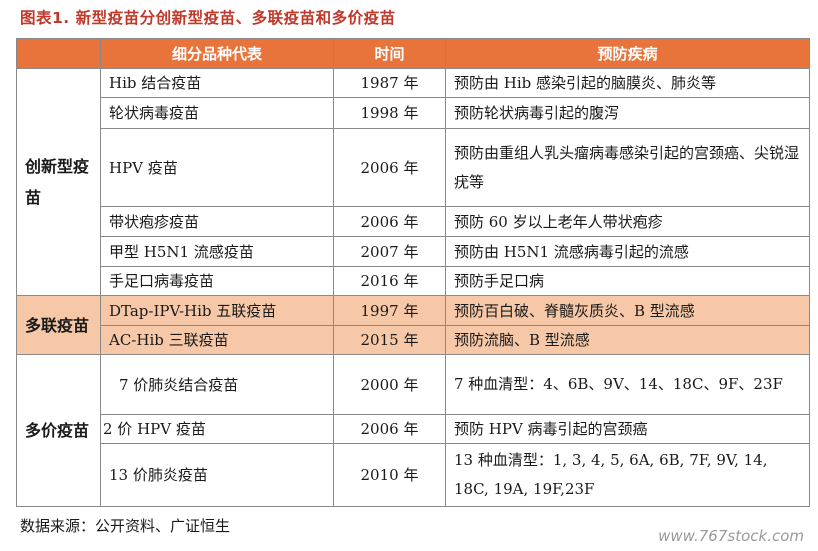 Image resolution: width=818 pixels, height=551 pixels. I want to click on cell-prevent: 预防轮状病毒引起的腹泻, so click(627, 113).